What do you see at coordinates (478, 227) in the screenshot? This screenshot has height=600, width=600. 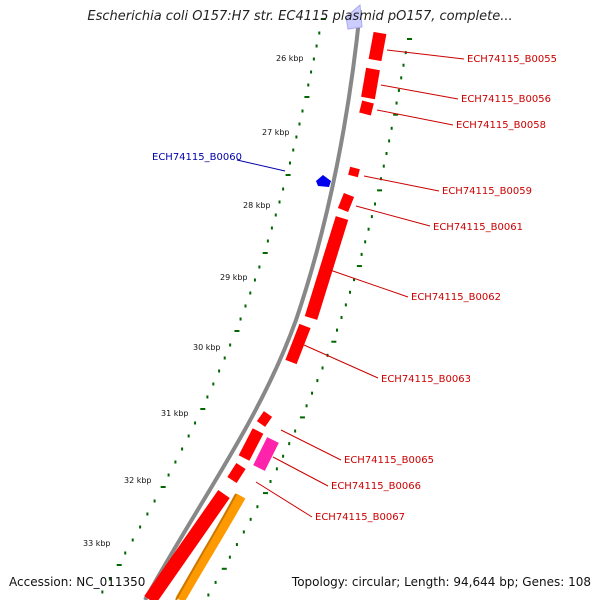 I see `gene-label-b0061: ECH74115_B0061` at bounding box center [478, 227].